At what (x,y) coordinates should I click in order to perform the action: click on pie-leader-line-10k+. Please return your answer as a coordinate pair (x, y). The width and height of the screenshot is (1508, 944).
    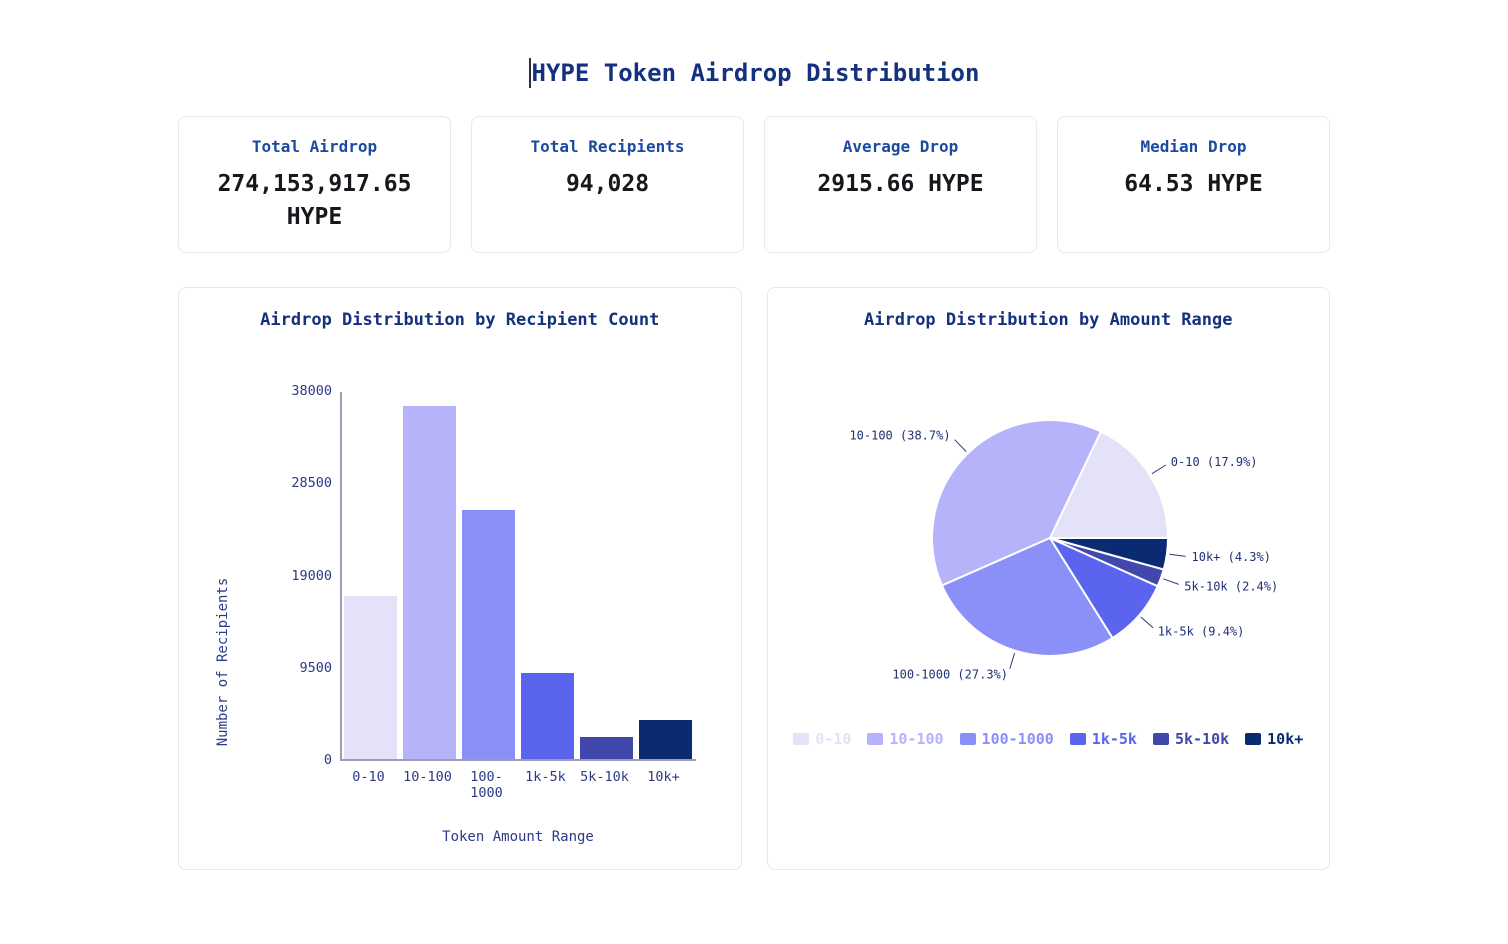
    Looking at the image, I should click on (1177, 555).